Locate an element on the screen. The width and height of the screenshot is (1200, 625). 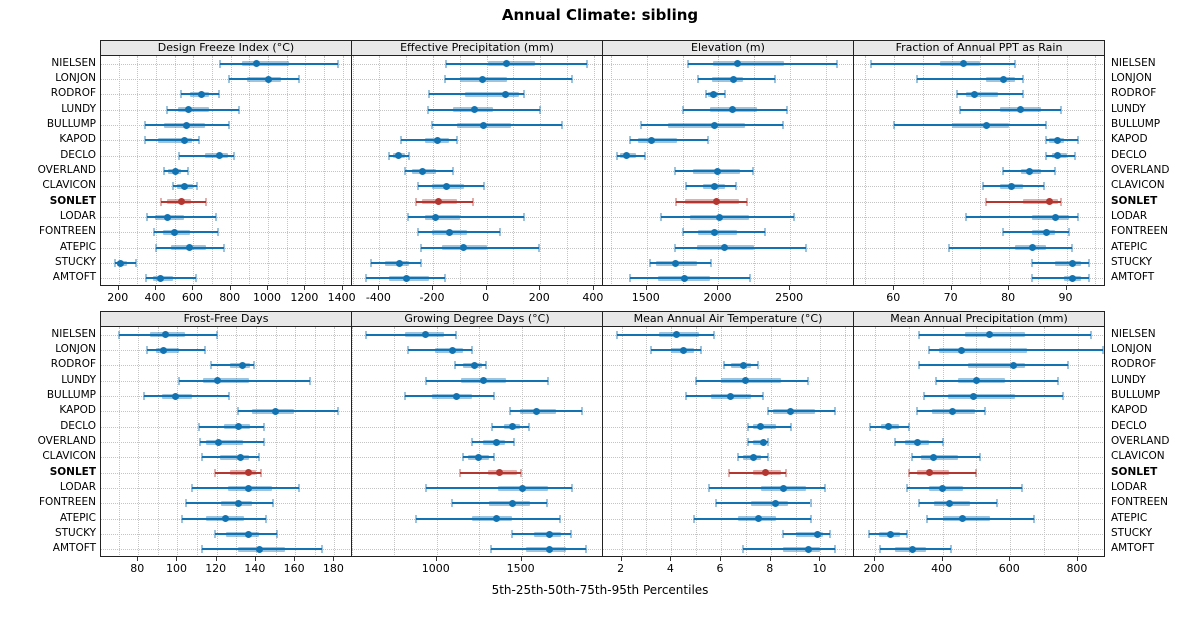
axis-tick-label: 1400 is located at coordinates (341, 297).